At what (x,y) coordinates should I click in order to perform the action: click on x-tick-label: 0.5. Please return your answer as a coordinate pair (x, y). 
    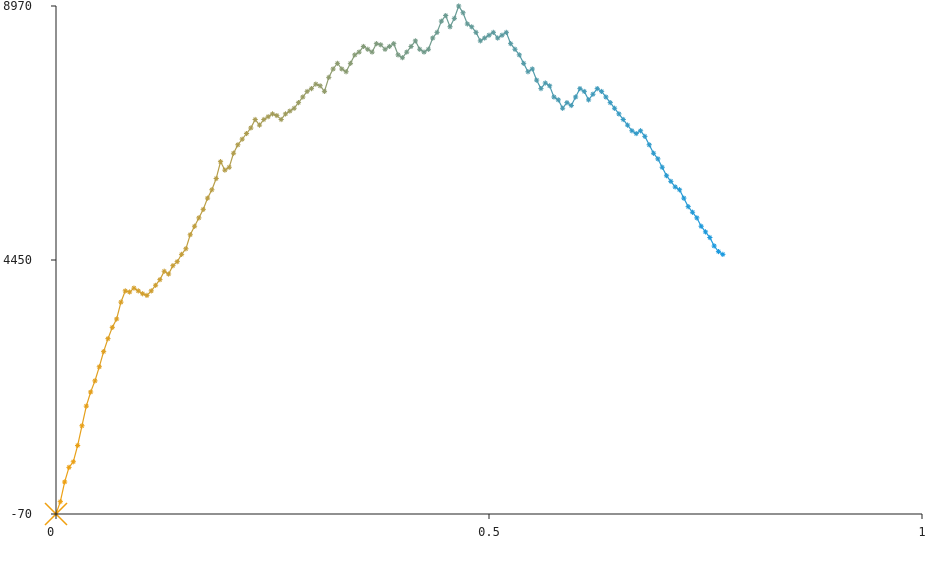
    Looking at the image, I should click on (489, 532).